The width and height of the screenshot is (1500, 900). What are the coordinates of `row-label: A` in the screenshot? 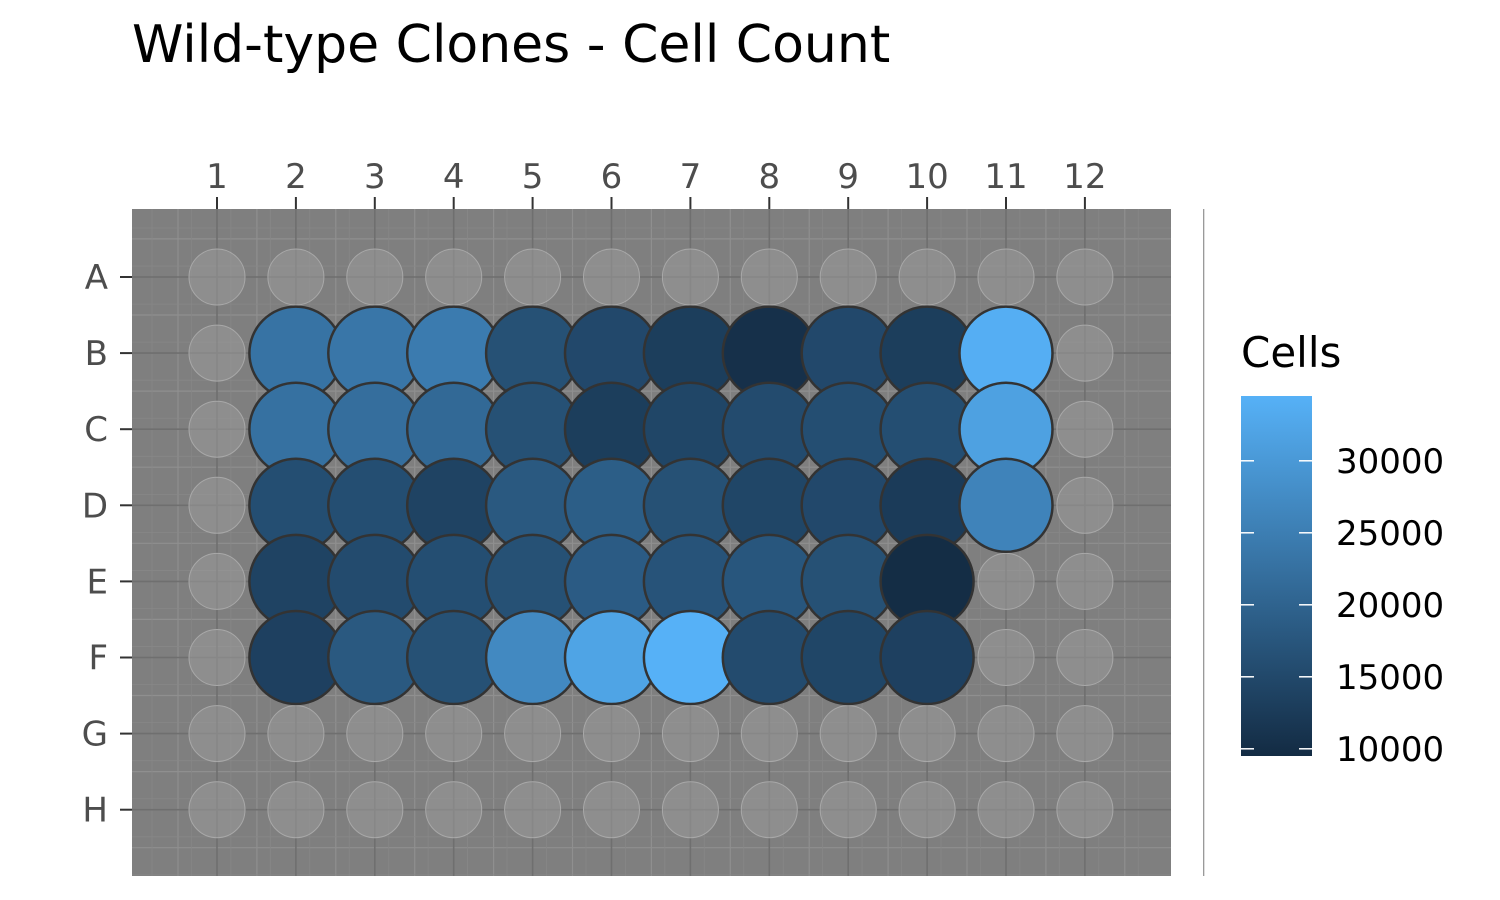 It's located at (96, 278).